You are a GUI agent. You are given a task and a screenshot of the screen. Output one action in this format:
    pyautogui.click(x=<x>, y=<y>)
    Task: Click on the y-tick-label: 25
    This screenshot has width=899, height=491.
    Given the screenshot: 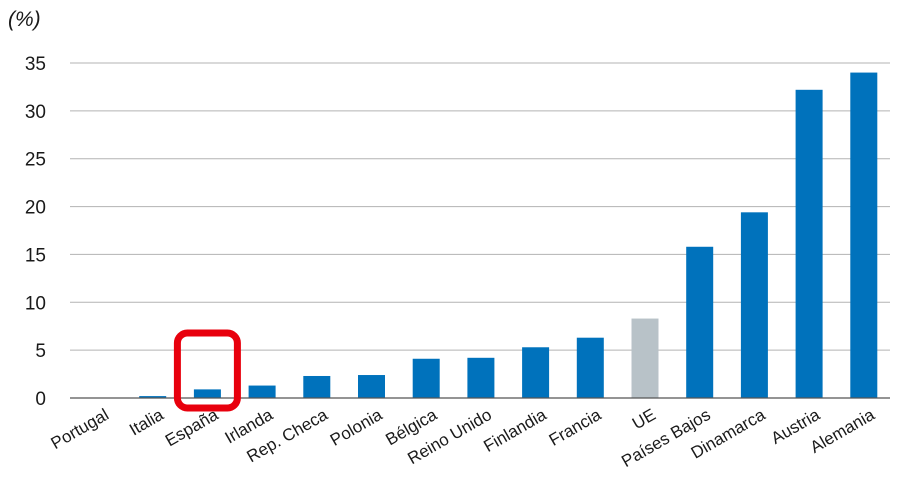 What is the action you would take?
    pyautogui.click(x=35, y=160)
    